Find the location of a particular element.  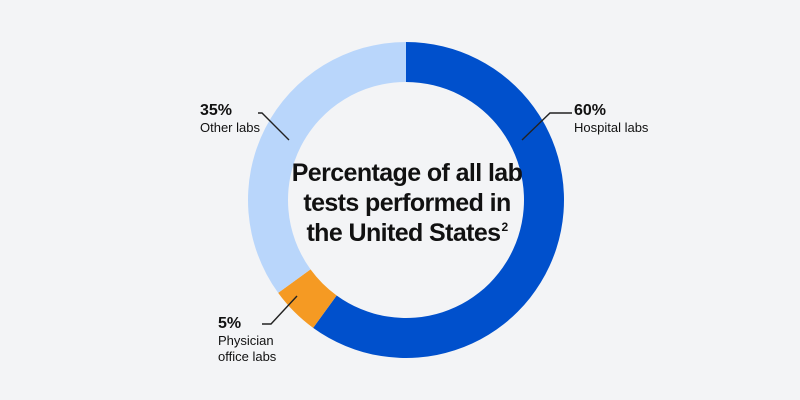

slice-name-other: Other labs is located at coordinates (230, 127).